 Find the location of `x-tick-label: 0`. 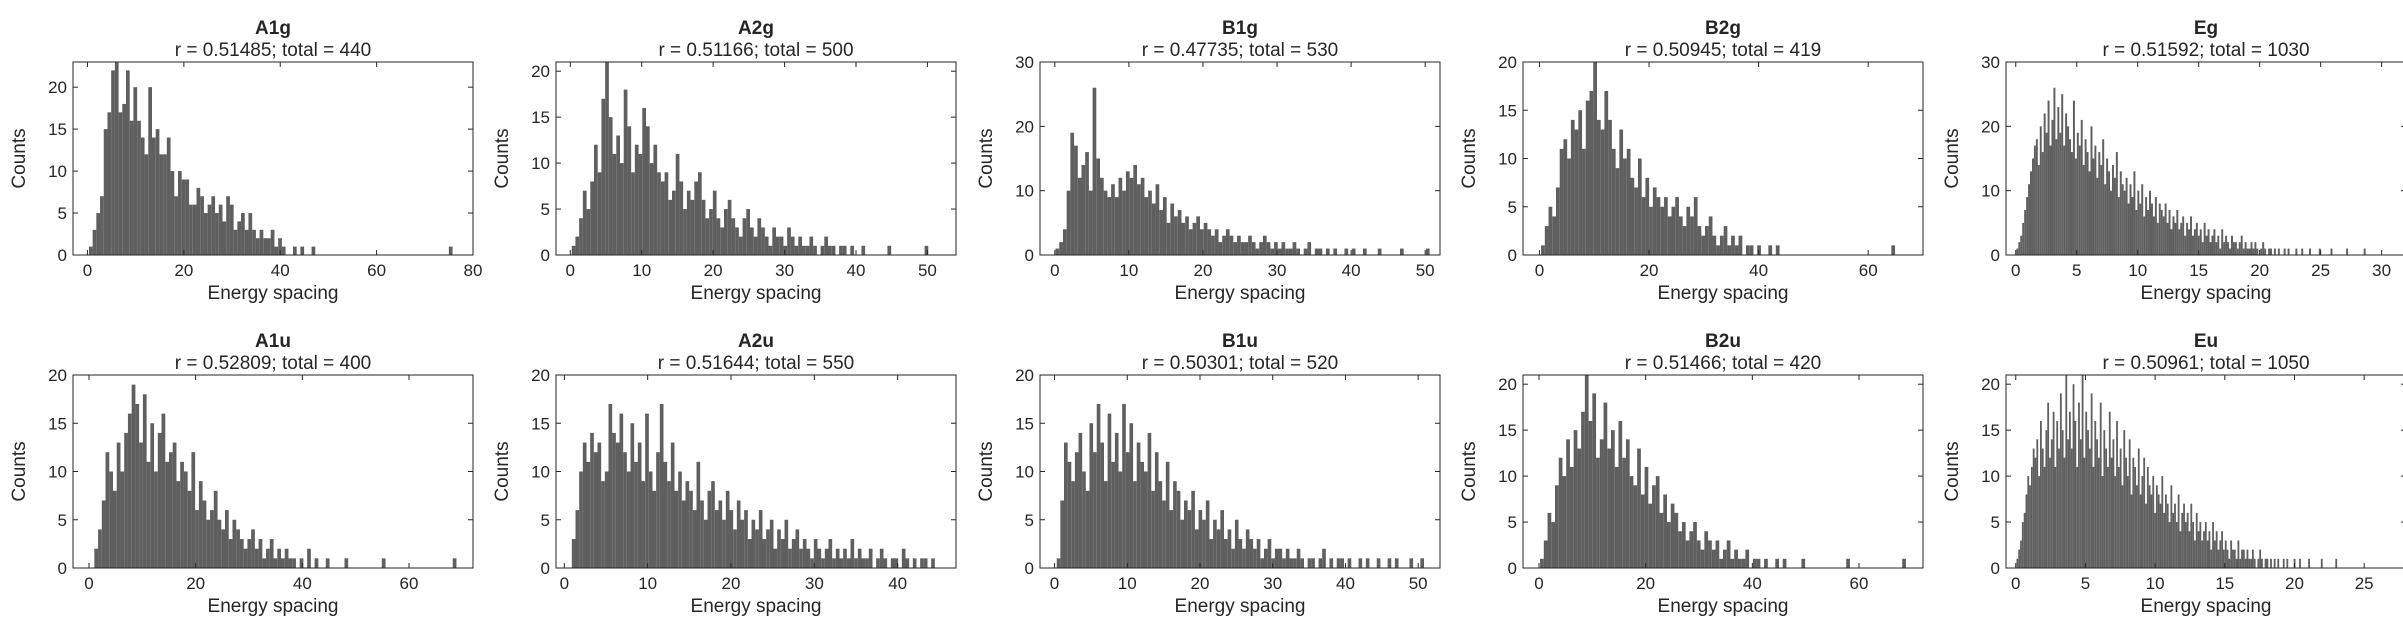

x-tick-label: 0 is located at coordinates (87, 270).